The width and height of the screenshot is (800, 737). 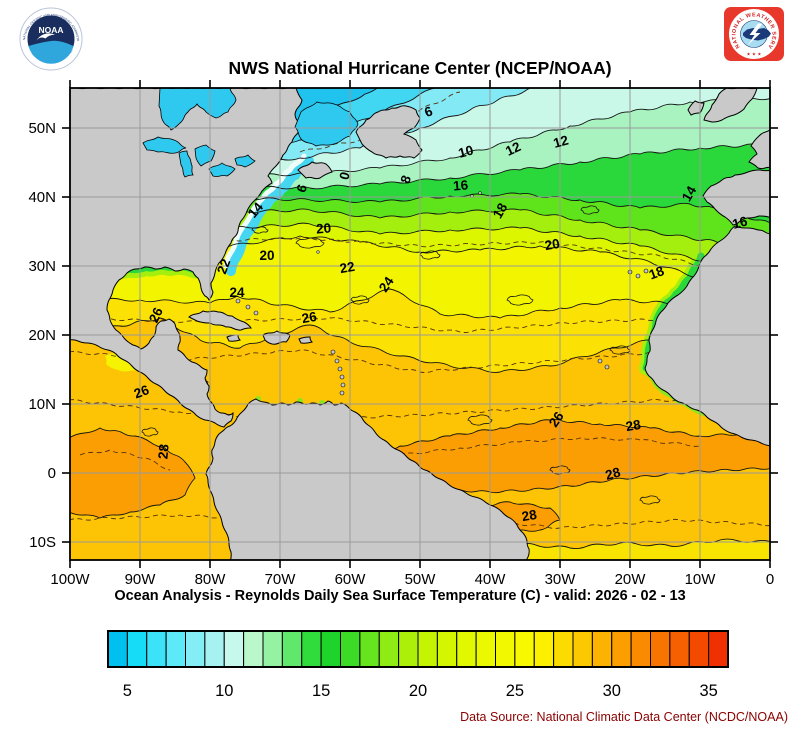 I want to click on lat-tick-label: 40N, so click(x=42, y=197).